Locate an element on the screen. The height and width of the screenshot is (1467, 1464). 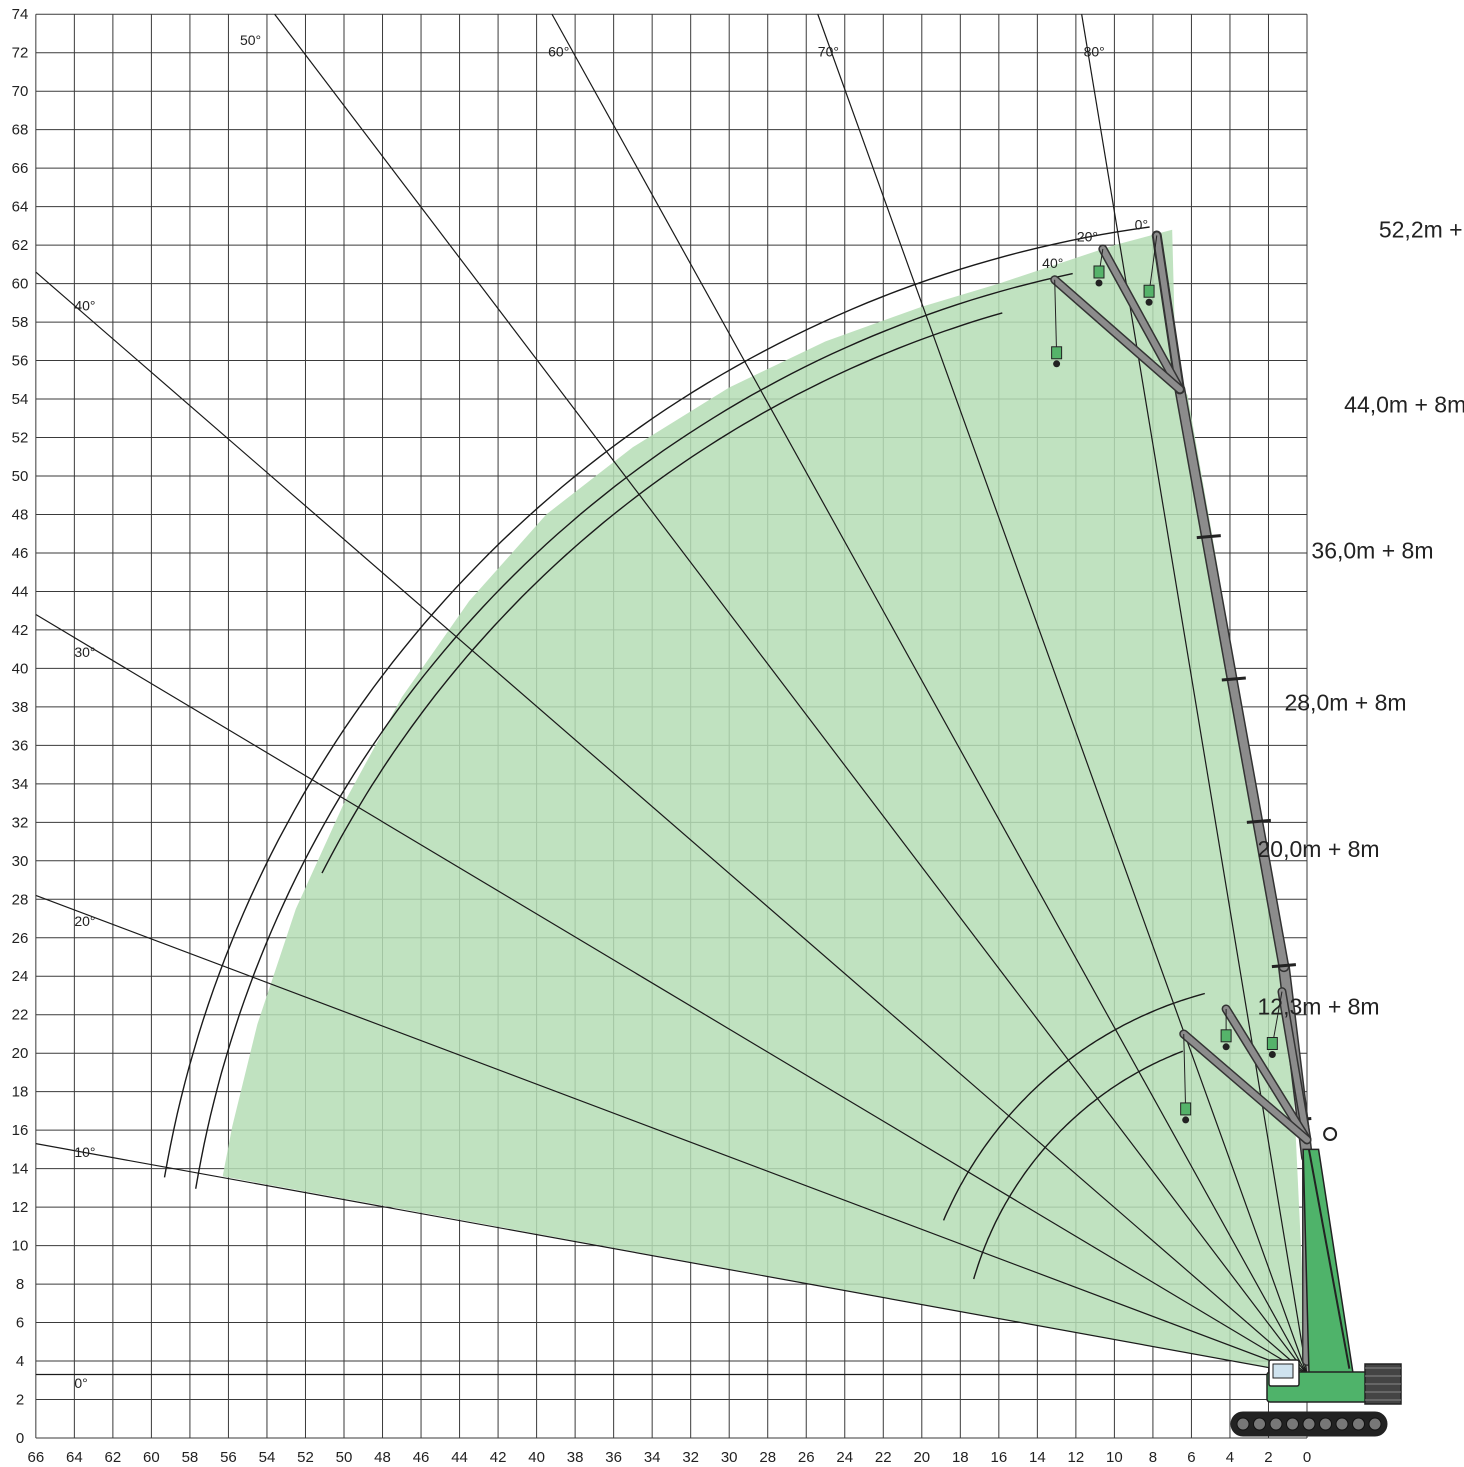
x-tick-label: 52 is located at coordinates (305, 1457).